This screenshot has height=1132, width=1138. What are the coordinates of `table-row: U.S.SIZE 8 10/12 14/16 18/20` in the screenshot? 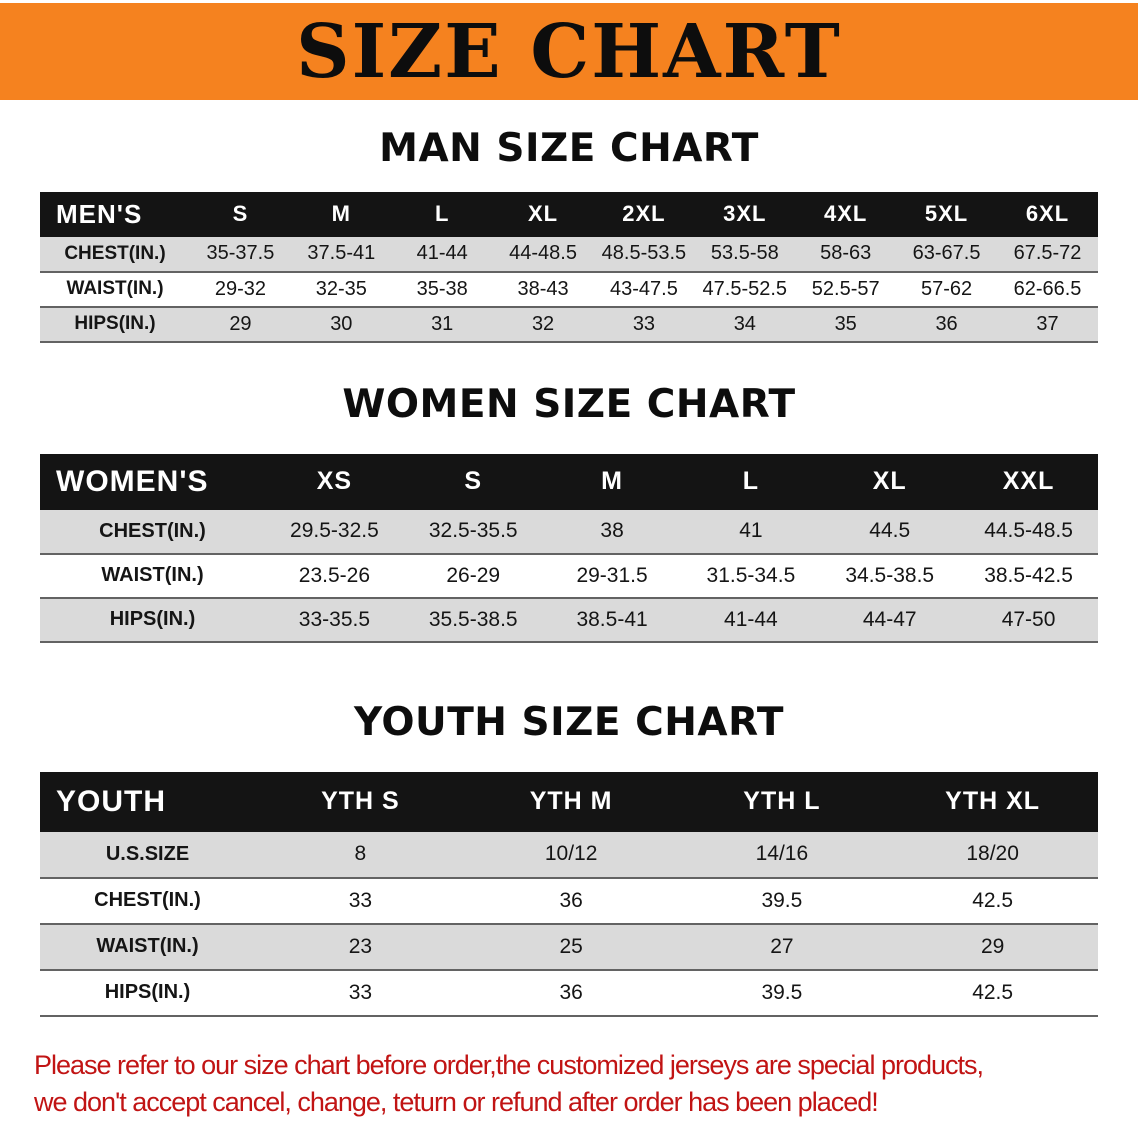 It's located at (569, 854).